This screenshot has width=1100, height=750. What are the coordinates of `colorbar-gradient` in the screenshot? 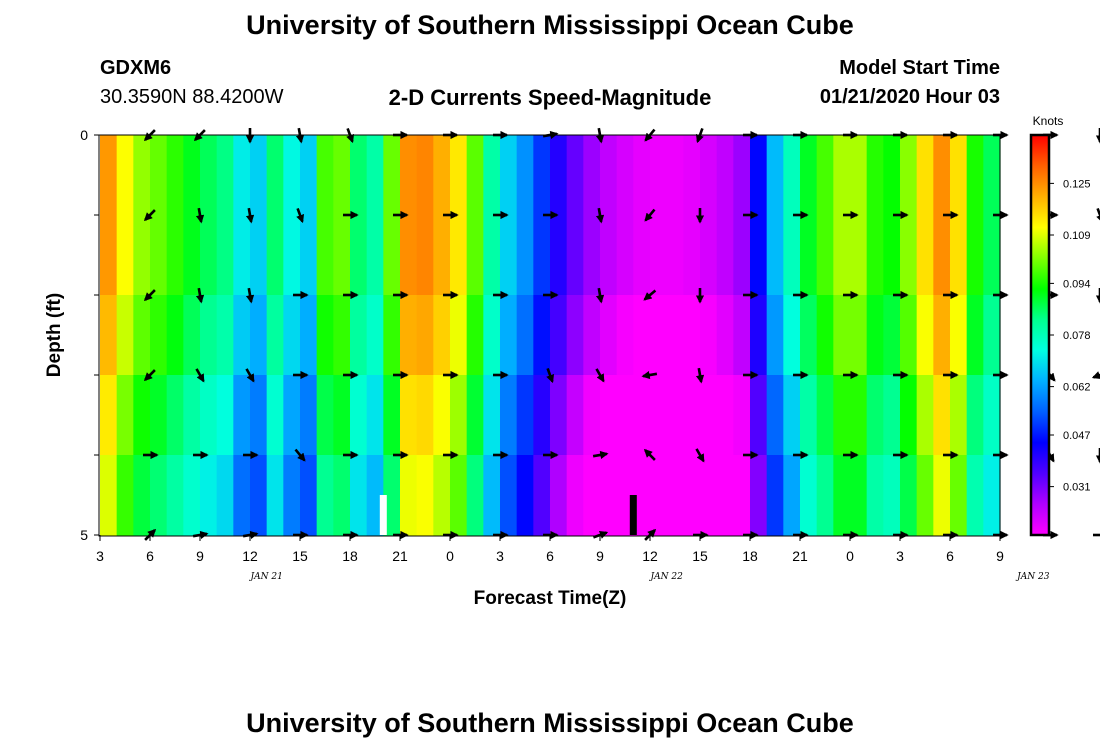 It's located at (1040, 335).